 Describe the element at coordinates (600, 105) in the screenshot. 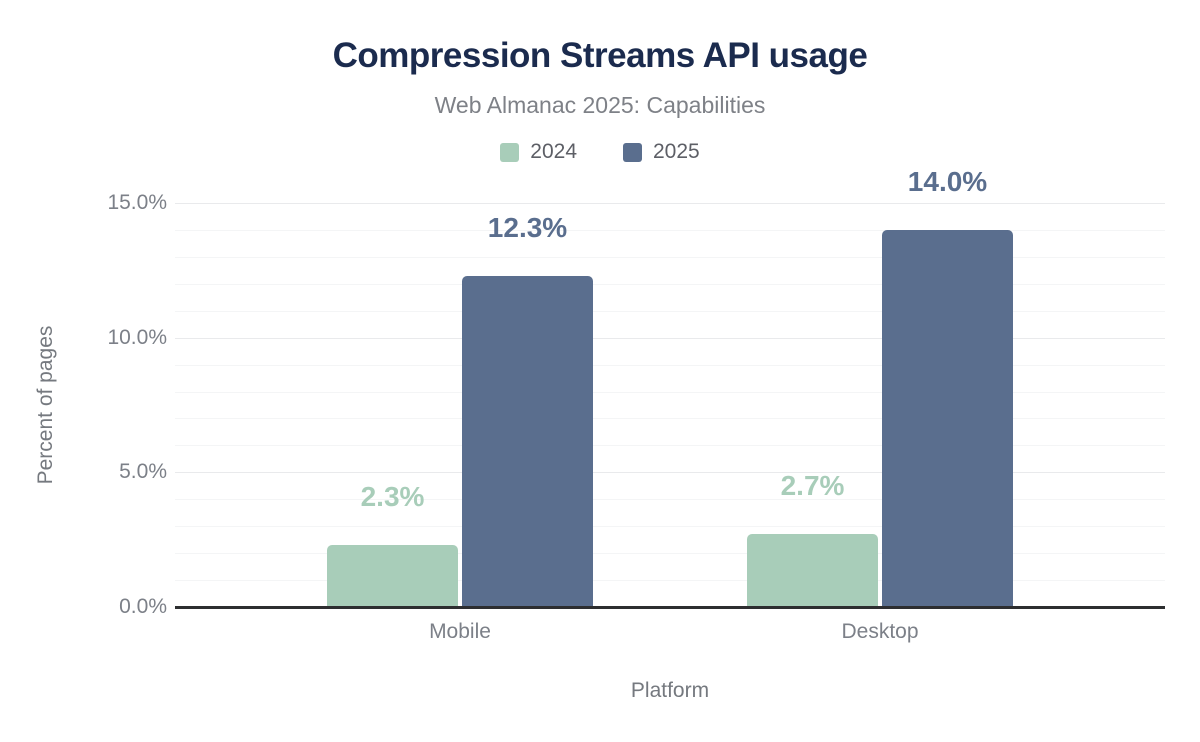

I see `chart-subtitle: Web Almanac 2025: Capabilities` at that location.